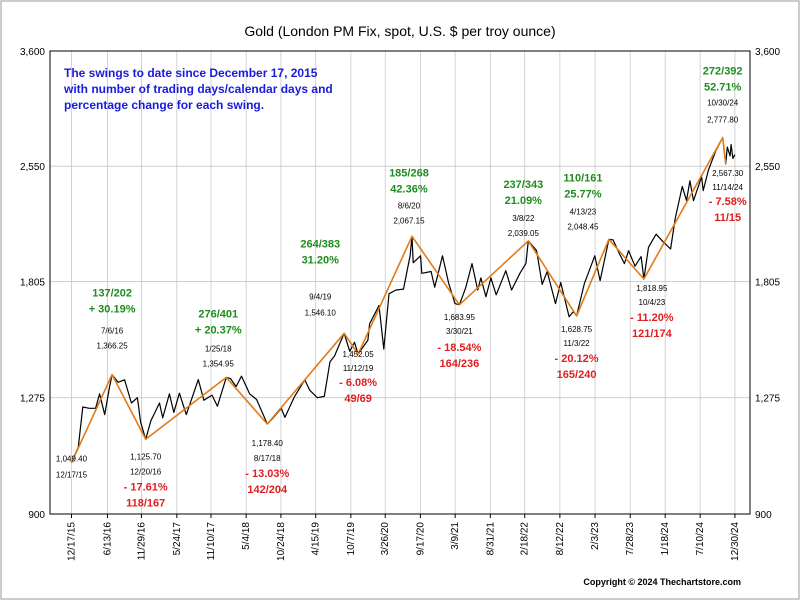  Describe the element at coordinates (583, 194) in the screenshot. I see `swing-annotation-label: 25.77%` at that location.